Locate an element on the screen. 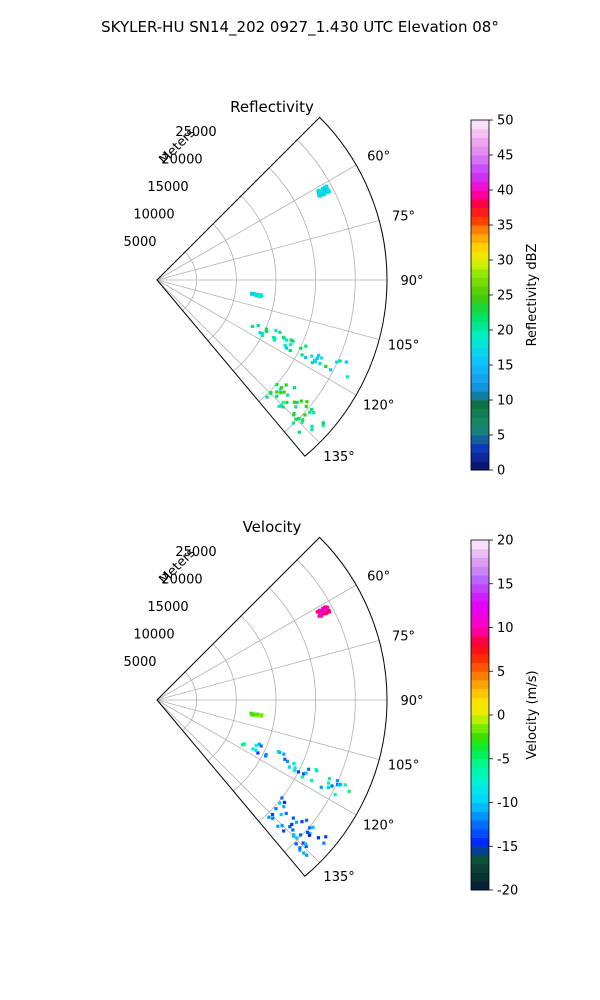  echo-region is located at coordinates (297, 826).